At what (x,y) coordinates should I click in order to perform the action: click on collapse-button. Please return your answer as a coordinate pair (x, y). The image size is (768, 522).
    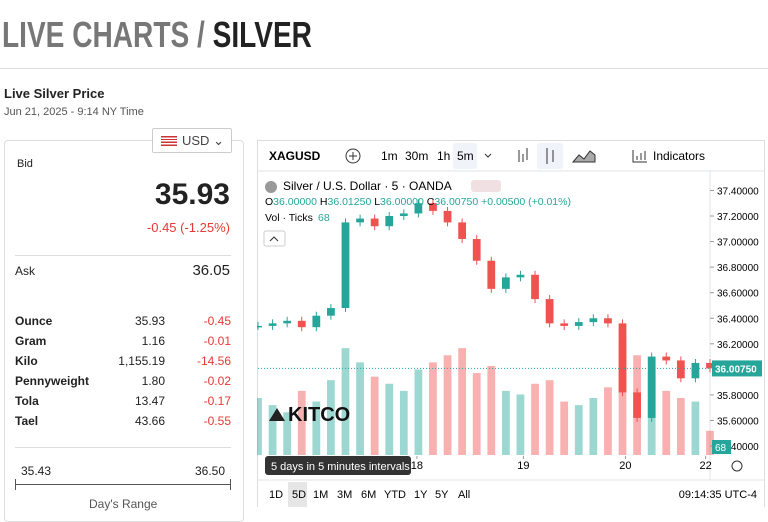
    Looking at the image, I should click on (274, 238).